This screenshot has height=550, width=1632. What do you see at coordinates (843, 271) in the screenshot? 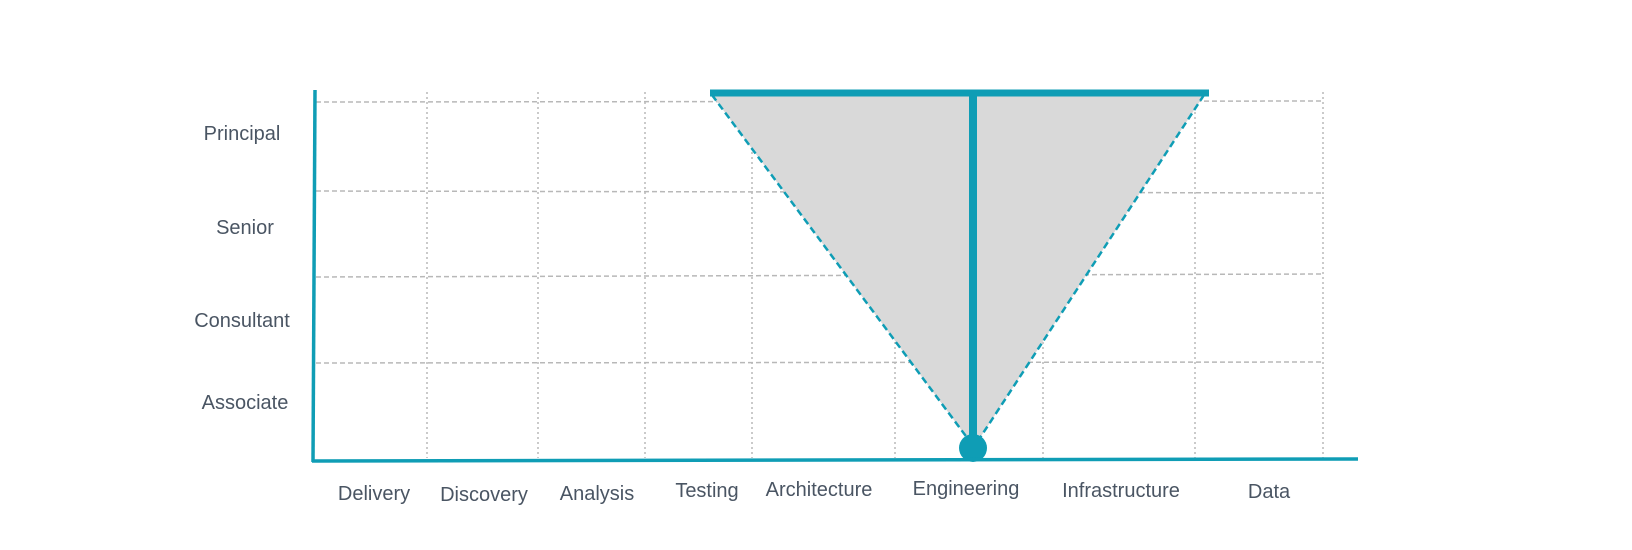
I see `t-shape-left-edge` at bounding box center [843, 271].